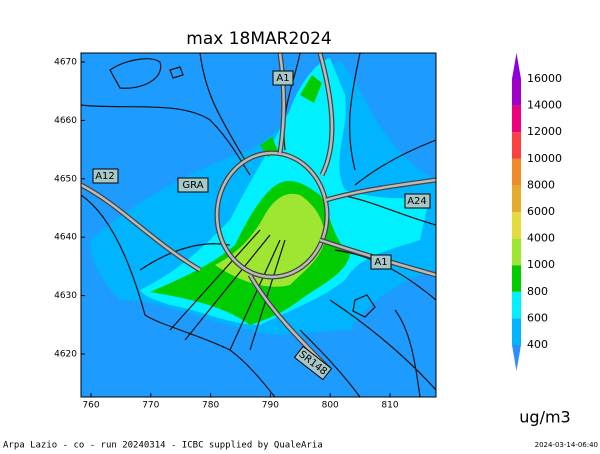  What do you see at coordinates (258, 39) in the screenshot?
I see `map-title: max 18MAR2024` at bounding box center [258, 39].